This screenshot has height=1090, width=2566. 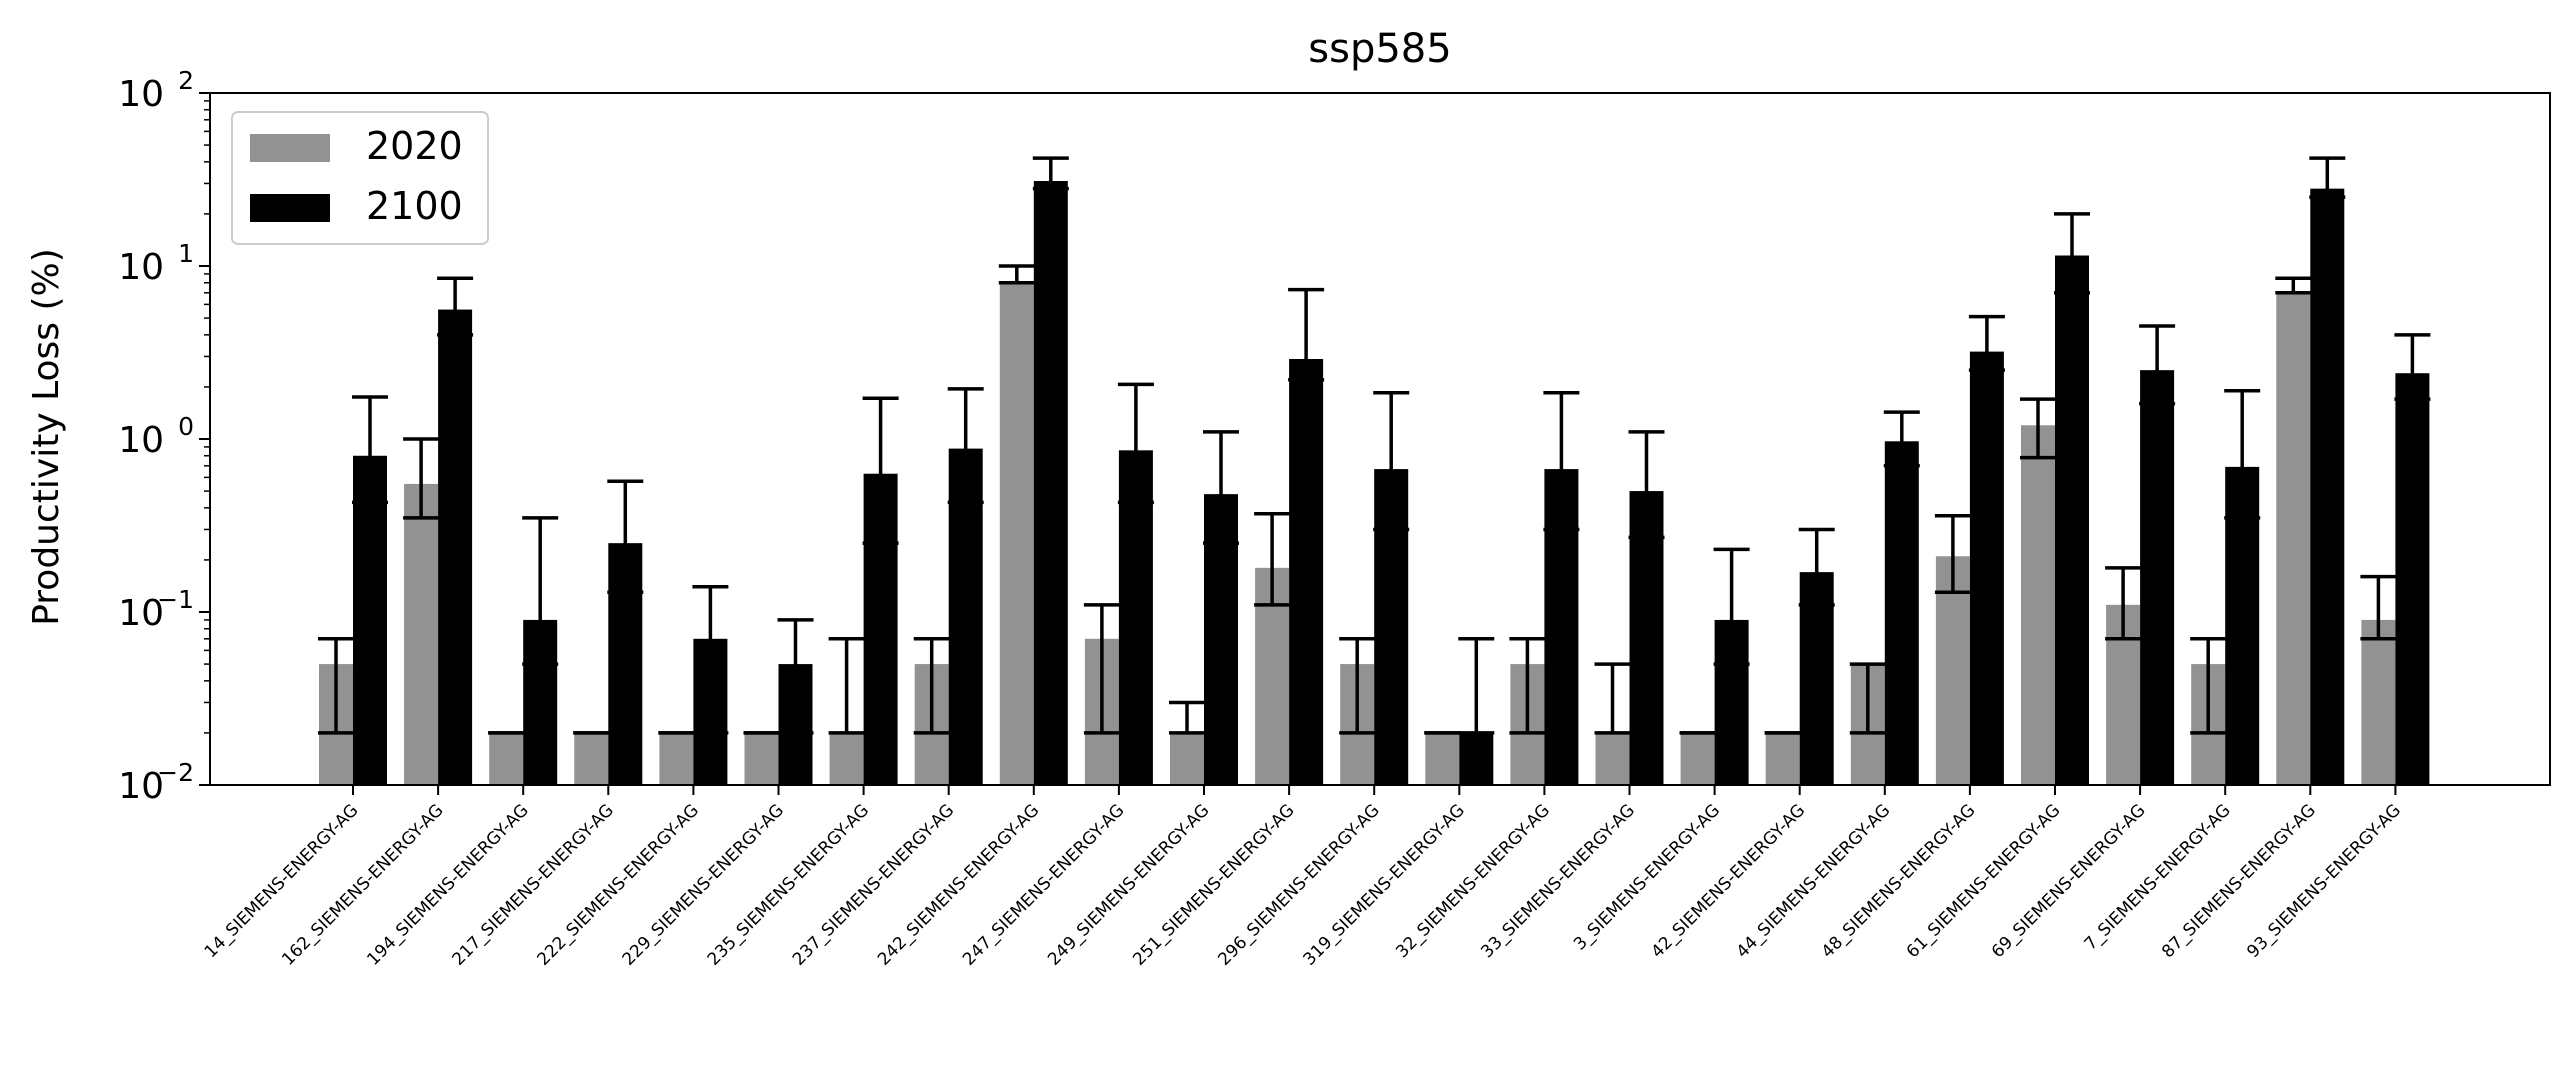 What do you see at coordinates (1729, 881) in the screenshot?
I see `x-tick-label: 42_SIEMENS-ENERGY-AG` at bounding box center [1729, 881].